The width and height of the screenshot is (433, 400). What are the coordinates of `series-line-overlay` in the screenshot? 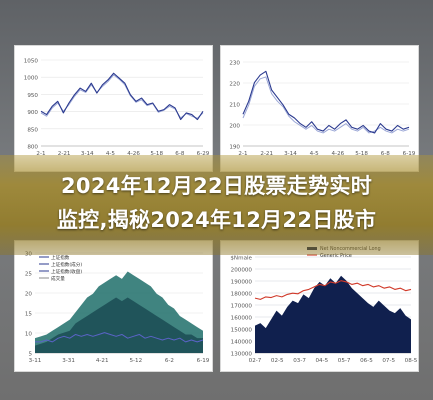 It's located at (119, 337).